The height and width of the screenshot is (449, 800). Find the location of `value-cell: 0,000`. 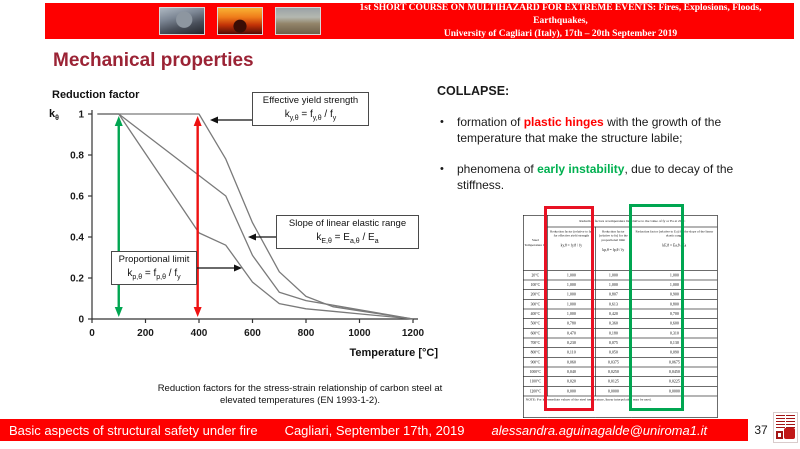

value-cell: 0,000 is located at coordinates (571, 391).